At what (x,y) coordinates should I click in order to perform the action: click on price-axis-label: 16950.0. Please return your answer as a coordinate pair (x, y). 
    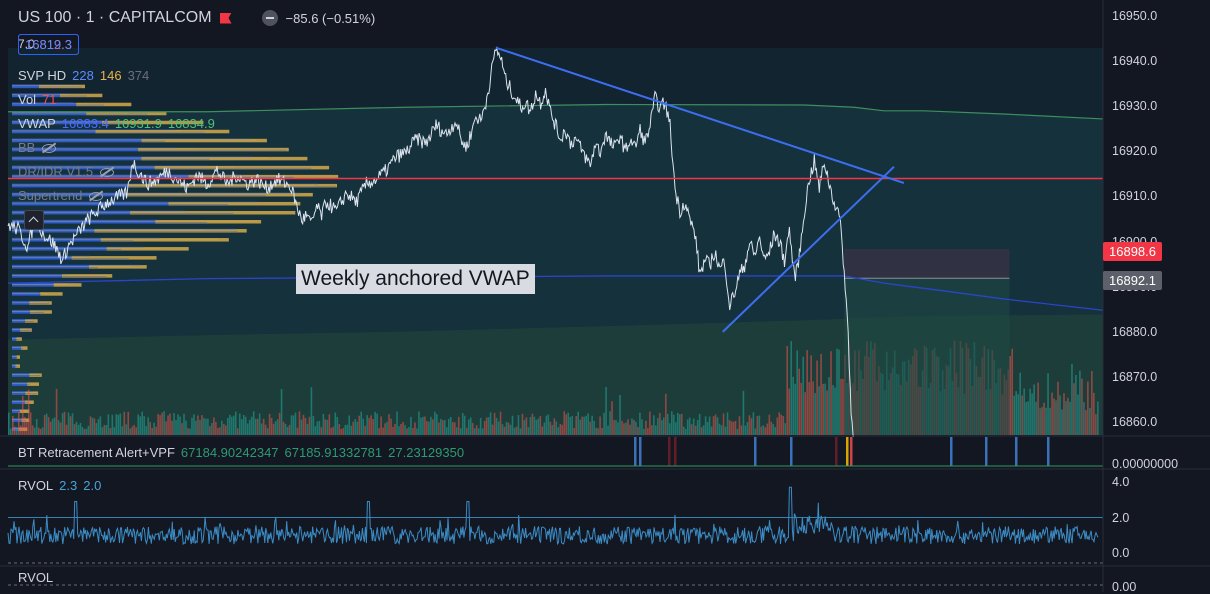
    Looking at the image, I should click on (1135, 16).